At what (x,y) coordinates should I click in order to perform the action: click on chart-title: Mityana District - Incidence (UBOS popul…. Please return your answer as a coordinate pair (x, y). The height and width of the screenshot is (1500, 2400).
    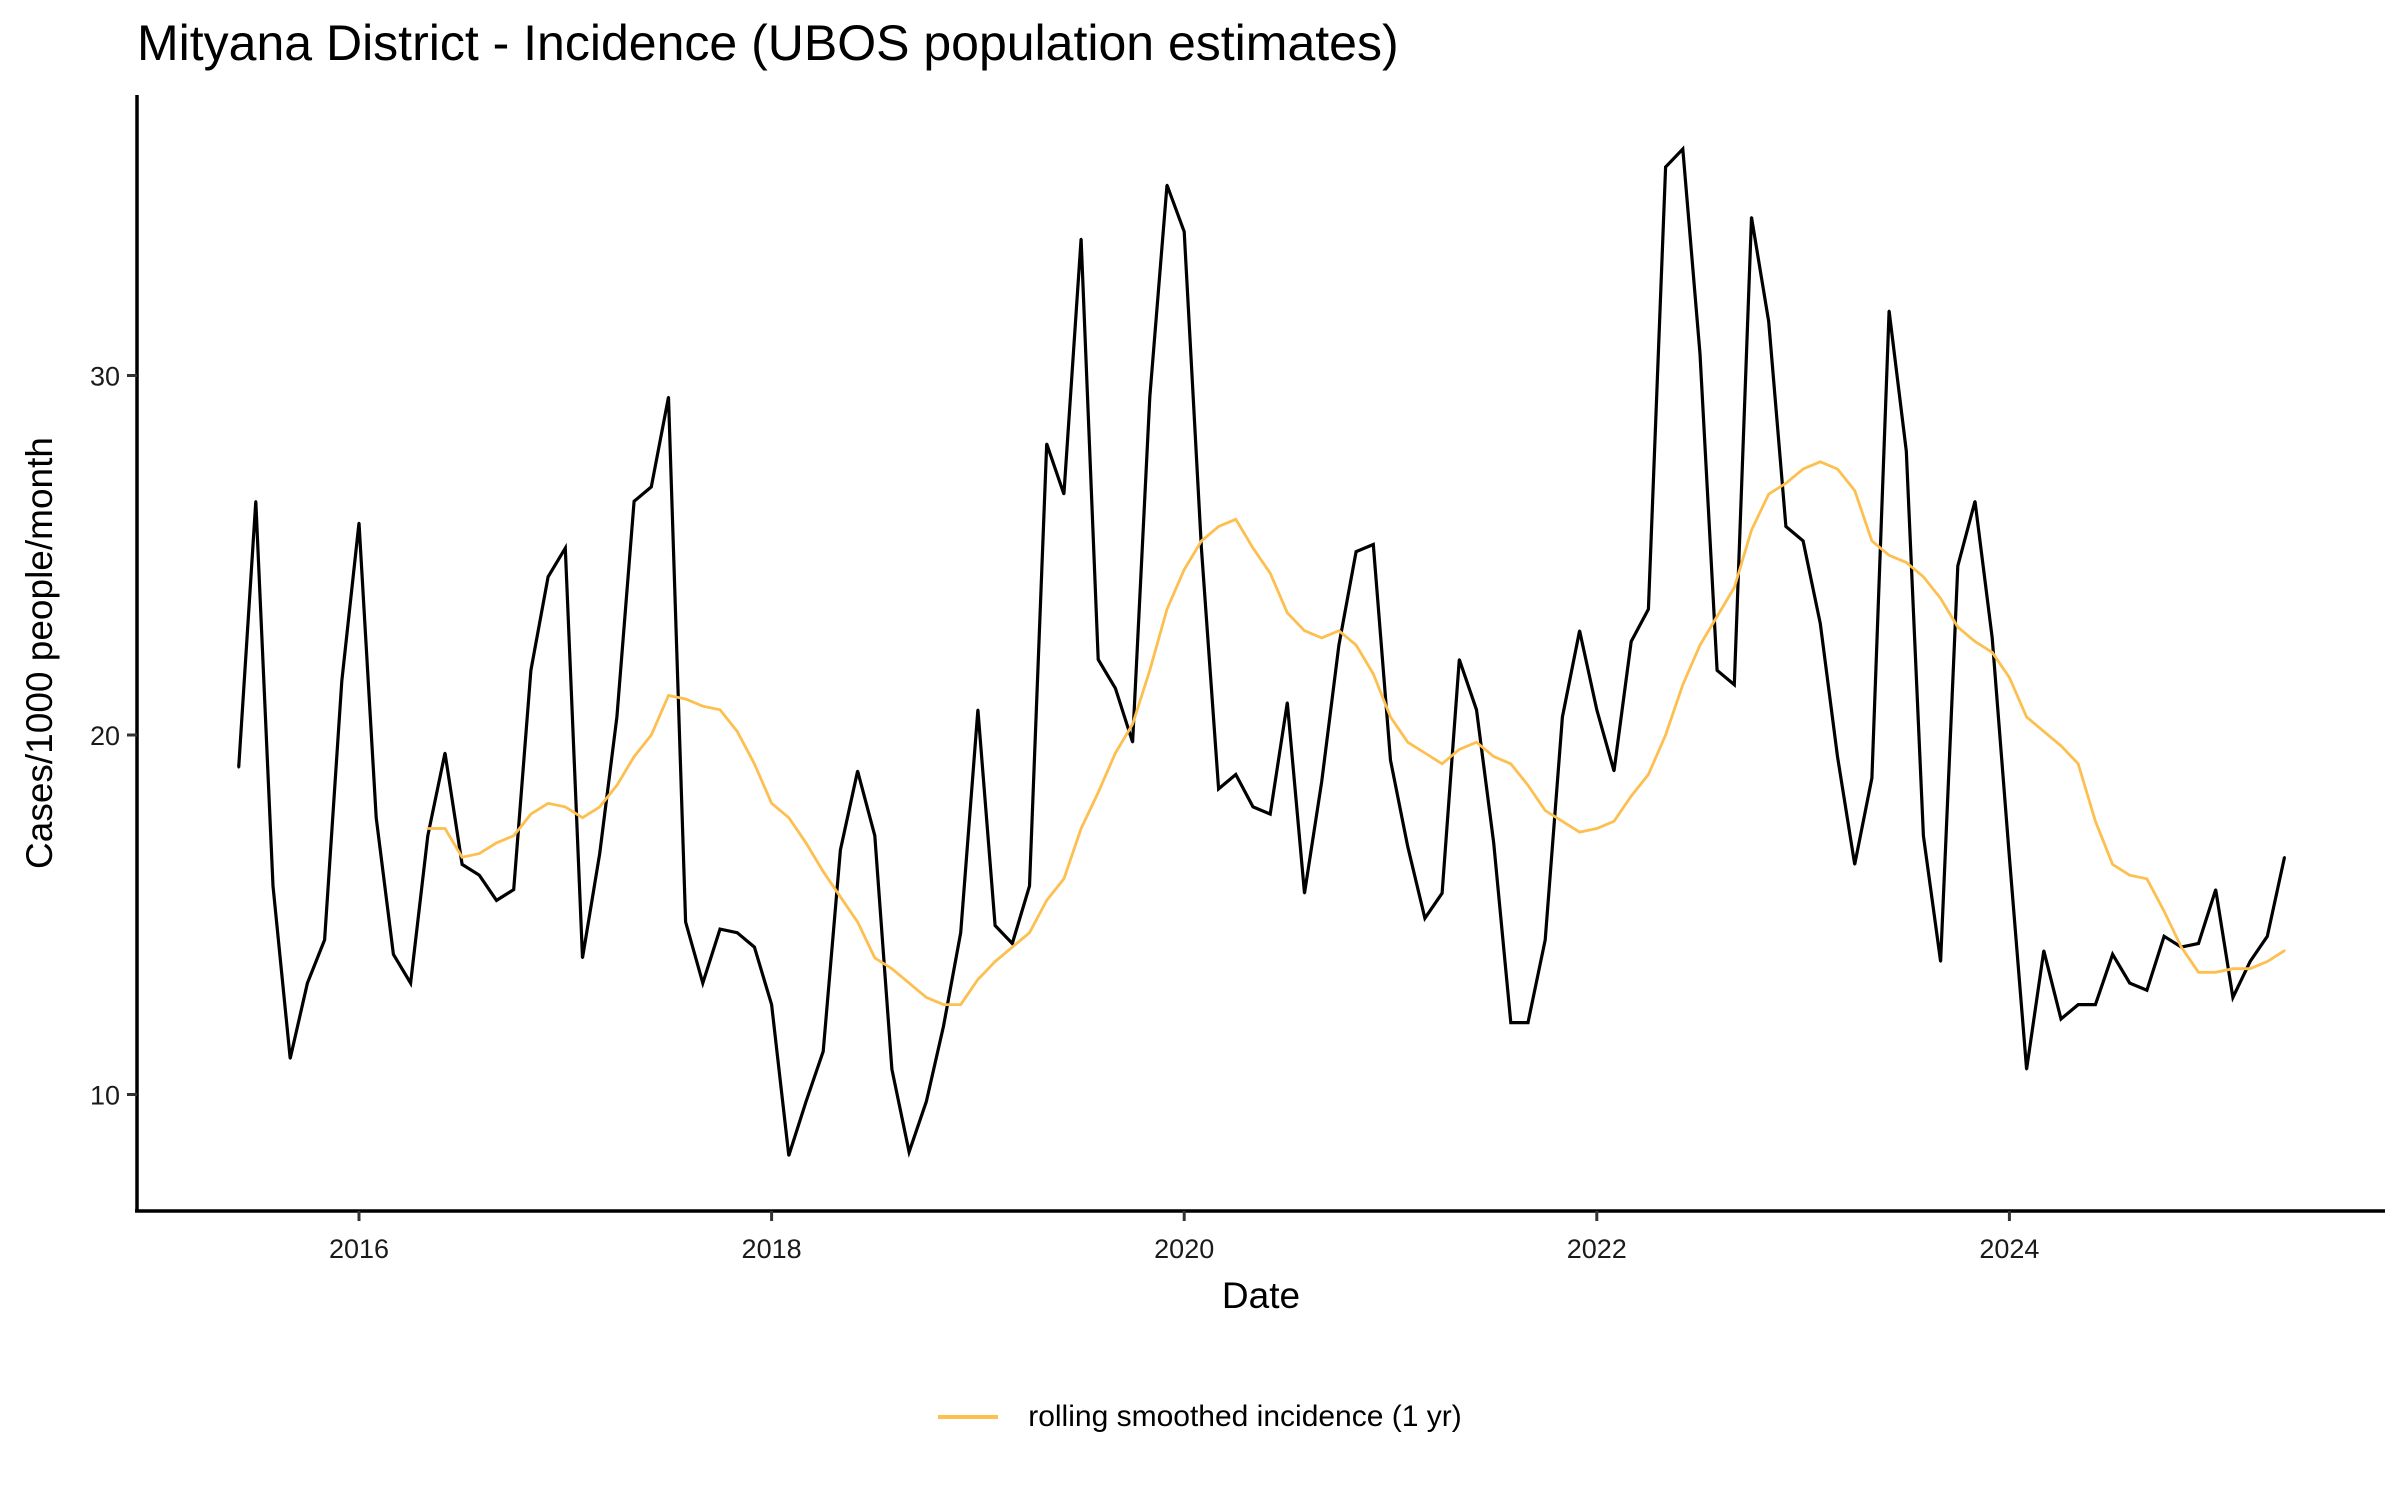
    Looking at the image, I should click on (768, 43).